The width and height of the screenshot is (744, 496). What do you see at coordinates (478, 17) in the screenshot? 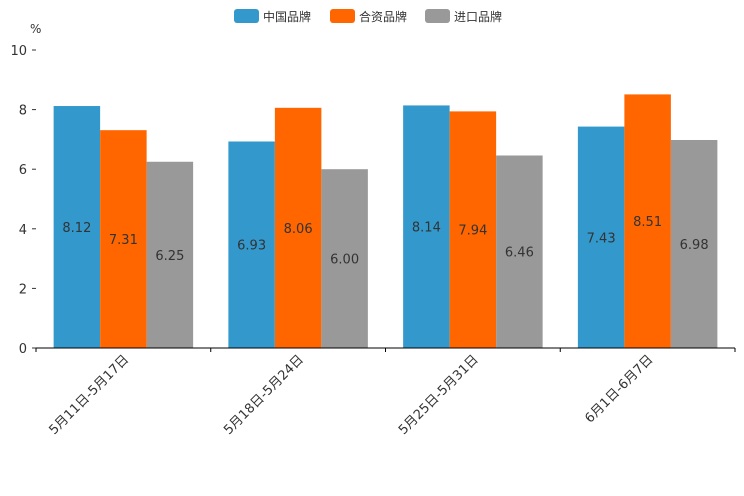
I see `legend-label: 进口品牌` at bounding box center [478, 17].